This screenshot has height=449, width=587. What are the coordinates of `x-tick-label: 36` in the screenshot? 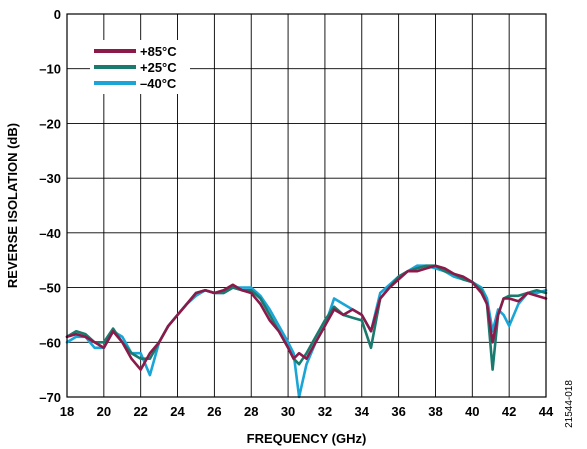 It's located at (398, 411).